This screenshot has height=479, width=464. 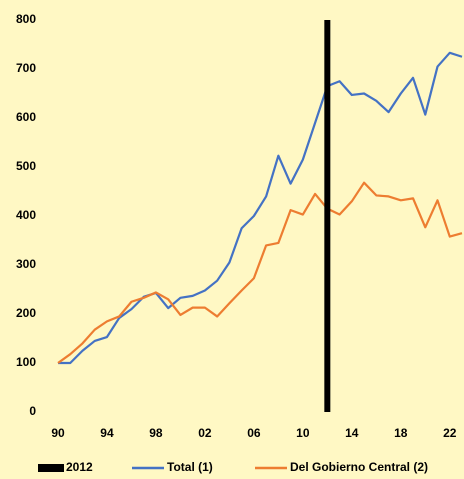 I want to click on y-tick-label: 500, so click(x=26, y=166).